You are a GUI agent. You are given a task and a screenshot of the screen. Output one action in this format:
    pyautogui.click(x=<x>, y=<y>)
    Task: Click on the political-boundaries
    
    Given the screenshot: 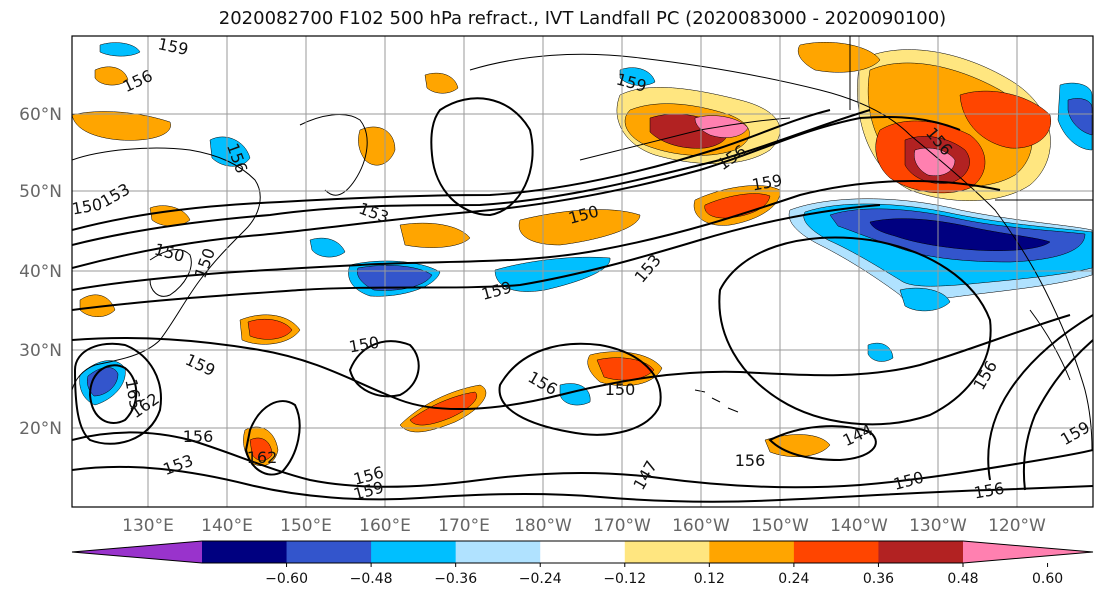 What is the action you would take?
    pyautogui.click(x=971, y=118)
    